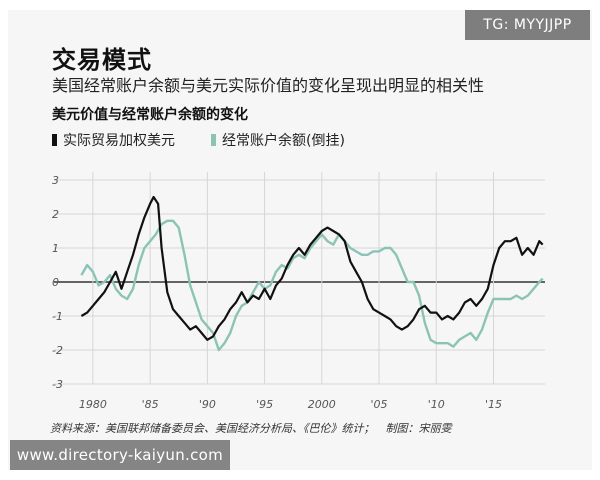 This screenshot has height=480, width=600. I want to click on chart-title: 美元价值与经常账户余额的变化, so click(150, 115).